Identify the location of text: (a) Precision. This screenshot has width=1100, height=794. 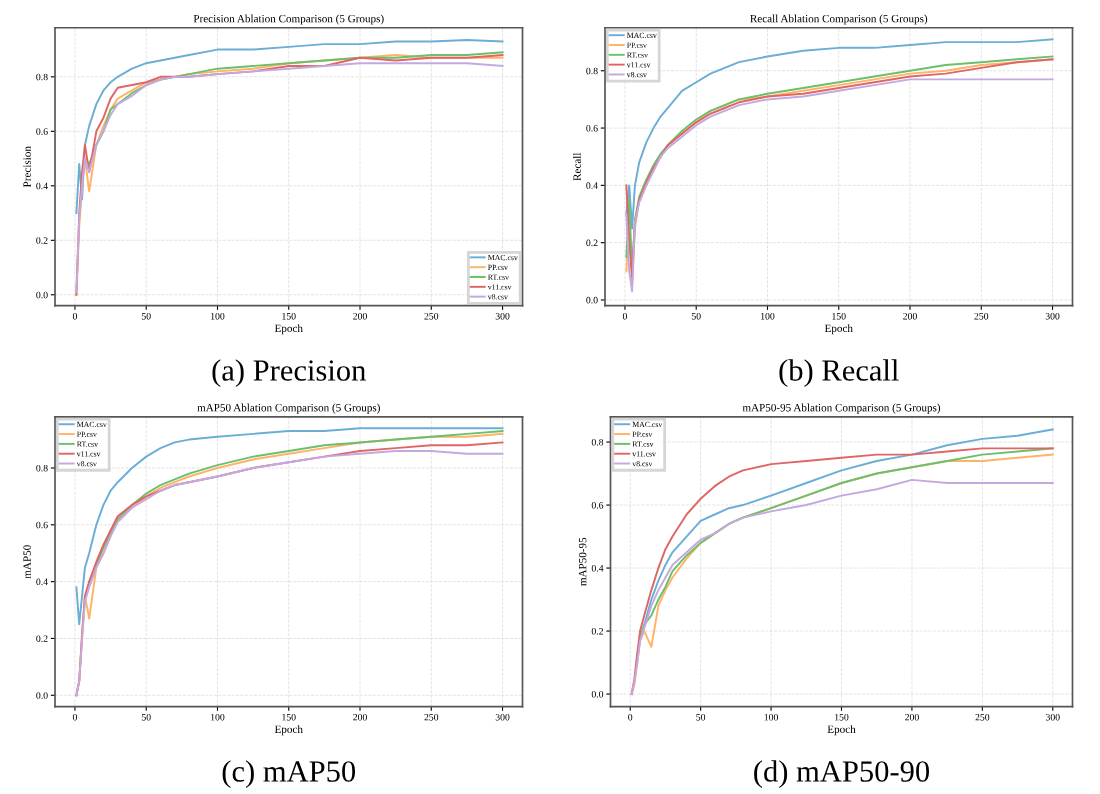
(289, 373).